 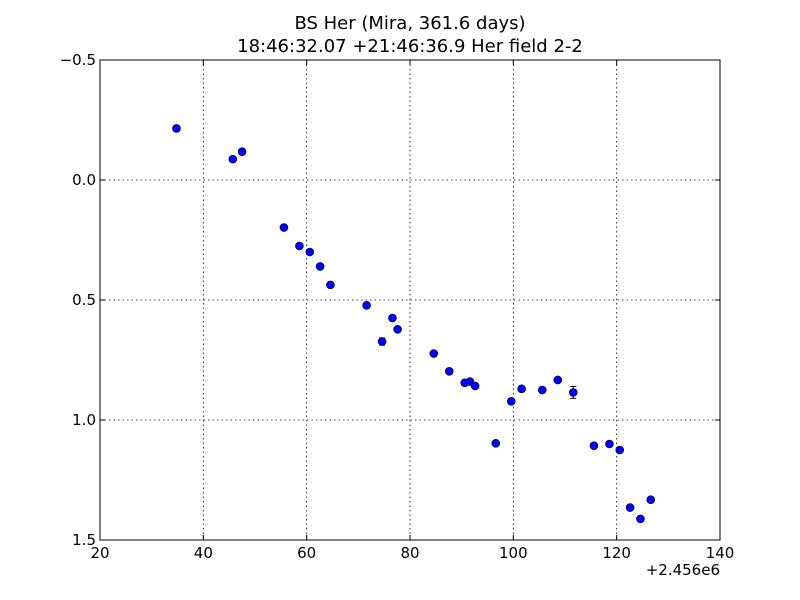 I want to click on y-tick-label: 1.0, so click(x=84, y=420).